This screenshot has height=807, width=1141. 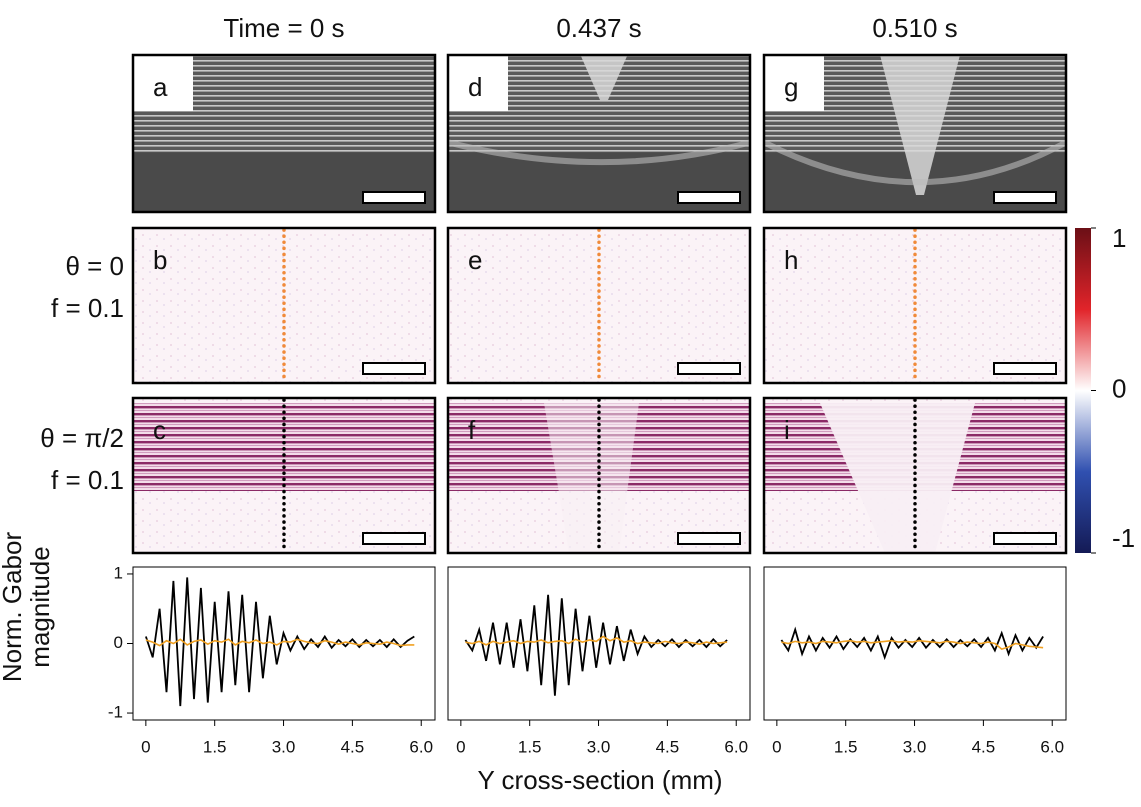 I want to click on panel-label: i, so click(x=787, y=430).